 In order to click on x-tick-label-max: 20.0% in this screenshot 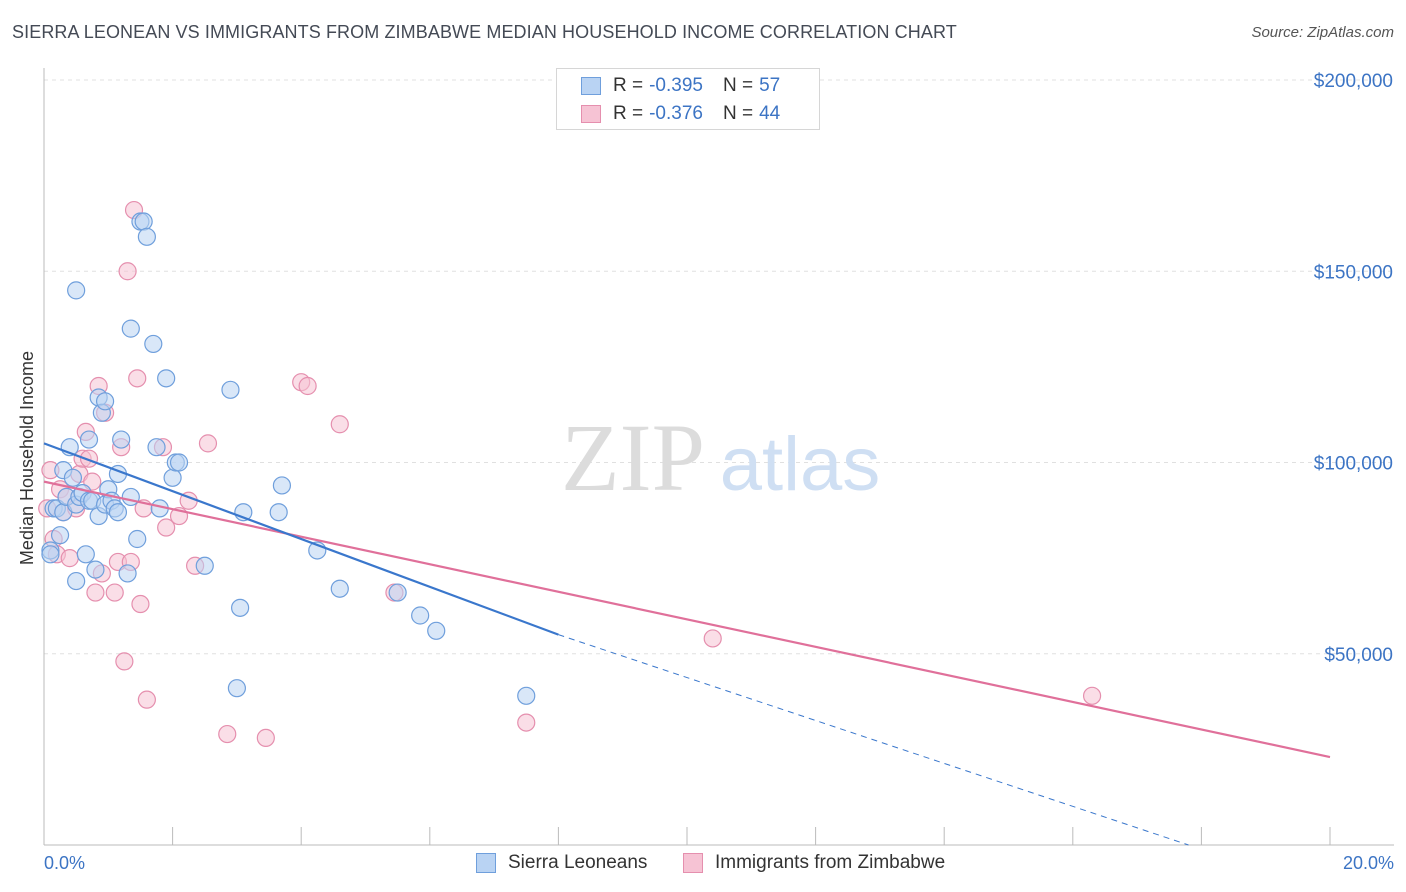, I will do `click(1368, 863)`.